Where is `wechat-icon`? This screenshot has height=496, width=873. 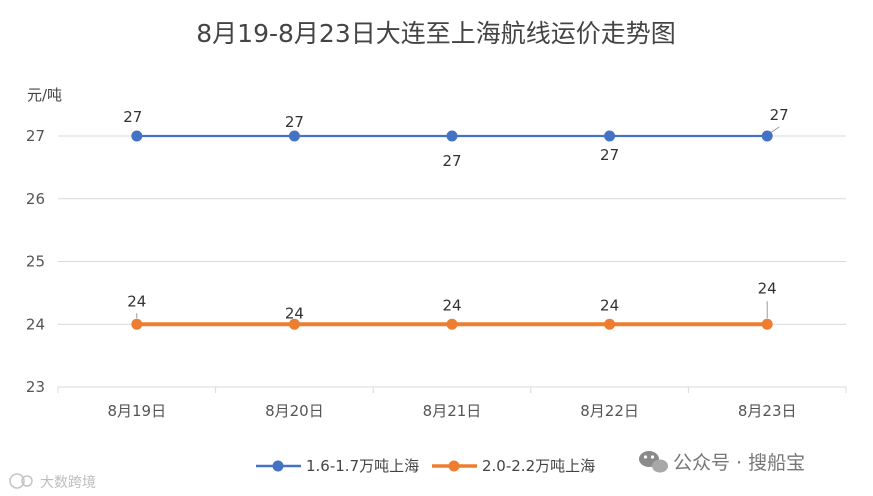 wechat-icon is located at coordinates (653, 462).